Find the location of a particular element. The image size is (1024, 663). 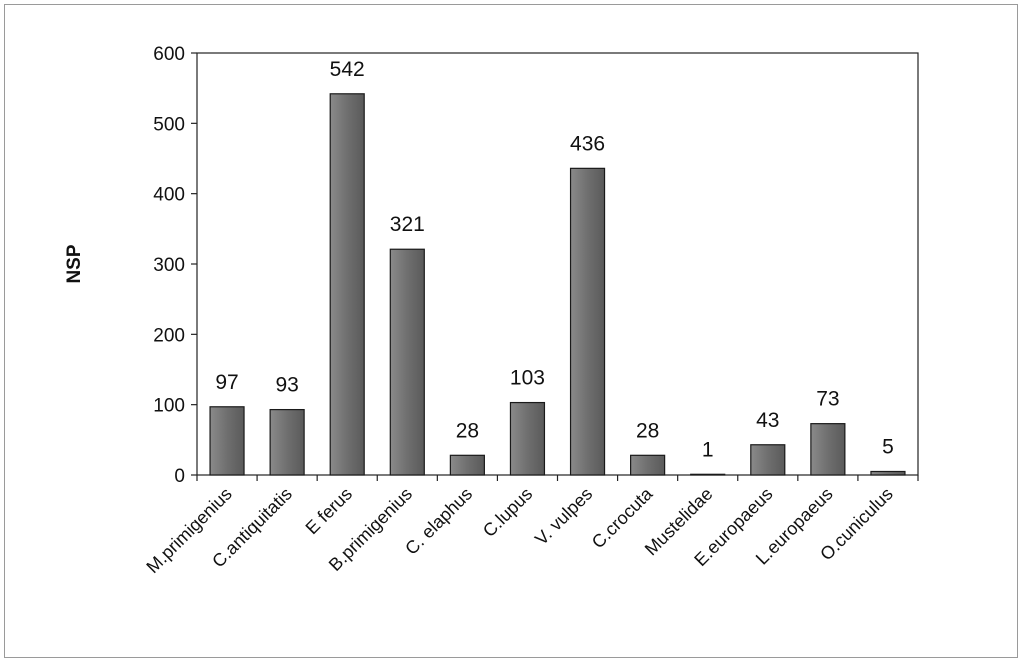

x-category-label: E ferus is located at coordinates (329, 511).